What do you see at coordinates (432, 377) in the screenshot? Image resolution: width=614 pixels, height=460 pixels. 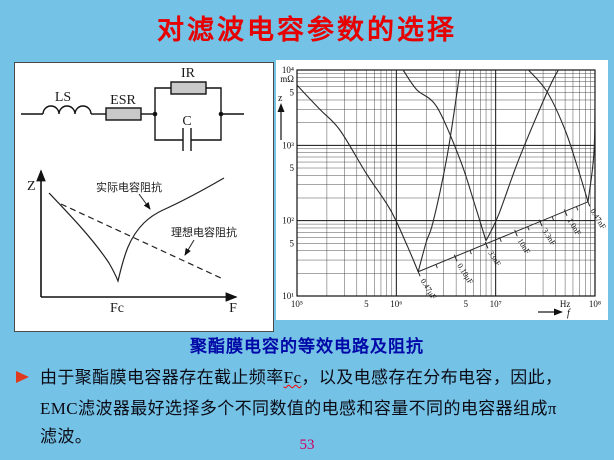 I see `body-line1-post: ，以及电感存在分布电容，因此，` at bounding box center [432, 377].